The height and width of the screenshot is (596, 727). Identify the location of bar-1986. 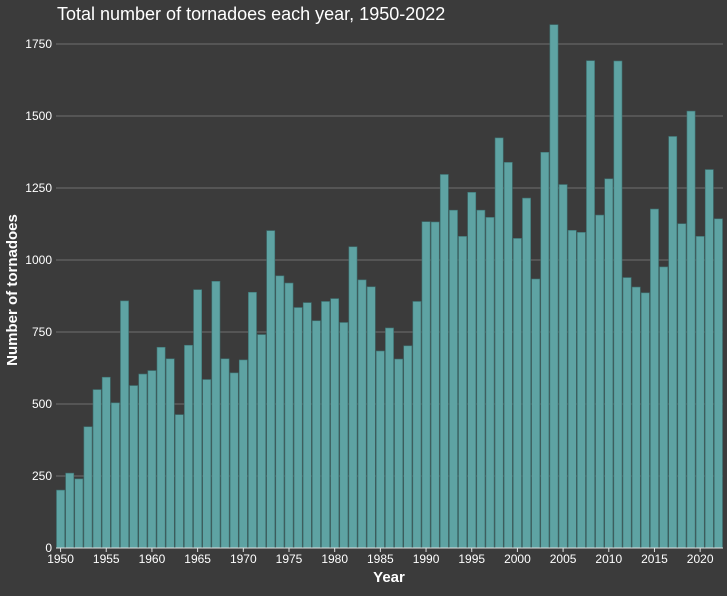
(389, 438).